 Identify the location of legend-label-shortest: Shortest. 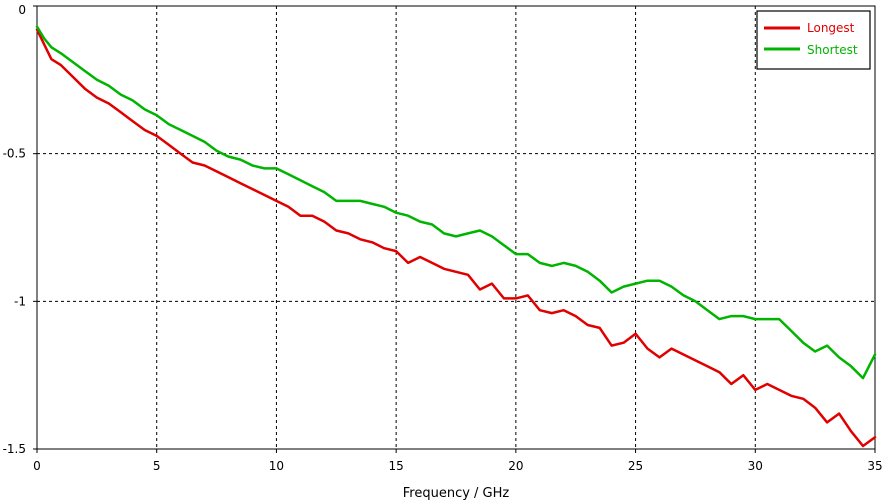
(832, 50).